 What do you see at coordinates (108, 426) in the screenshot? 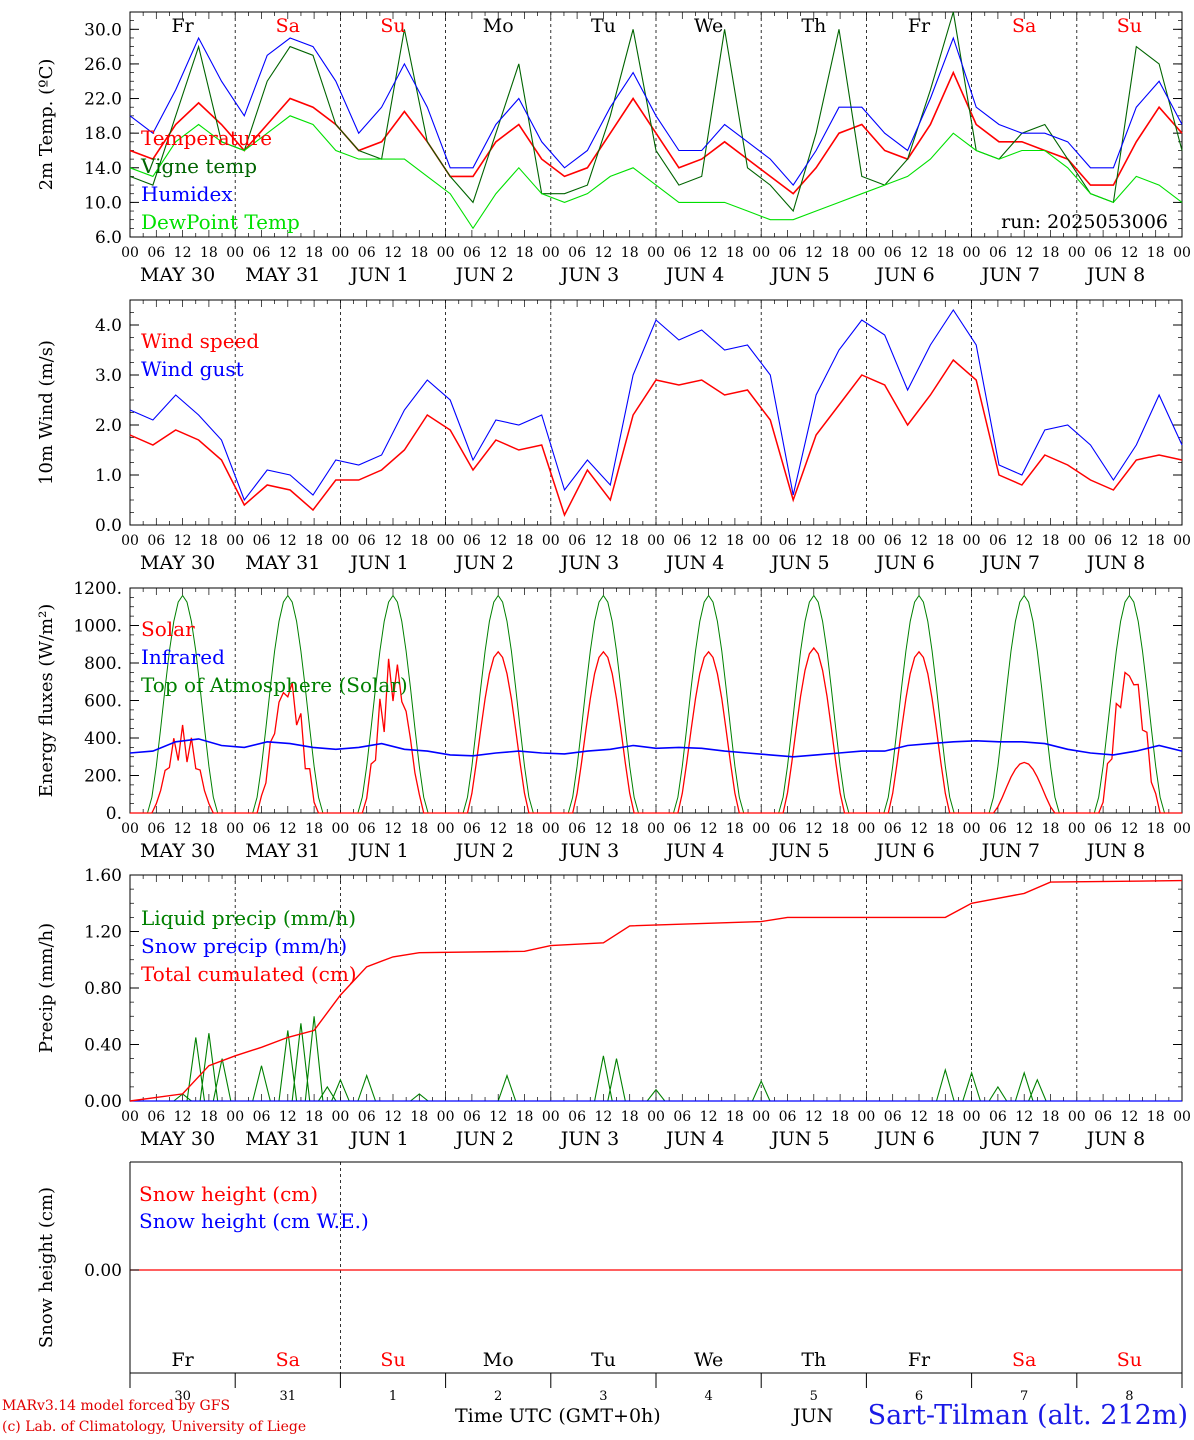
I see `y-tick-label: 2.0` at bounding box center [108, 426].